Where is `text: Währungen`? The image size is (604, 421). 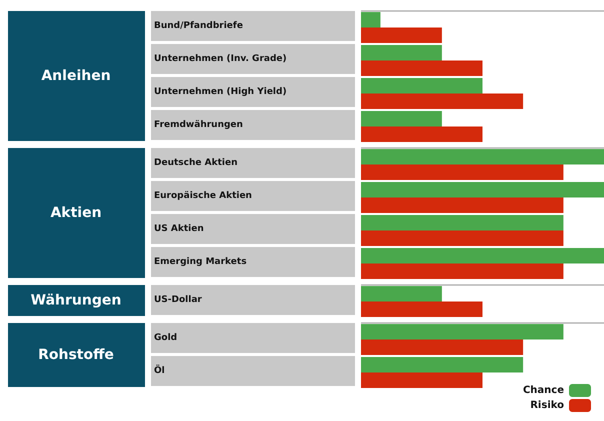 text: Währungen is located at coordinates (76, 300).